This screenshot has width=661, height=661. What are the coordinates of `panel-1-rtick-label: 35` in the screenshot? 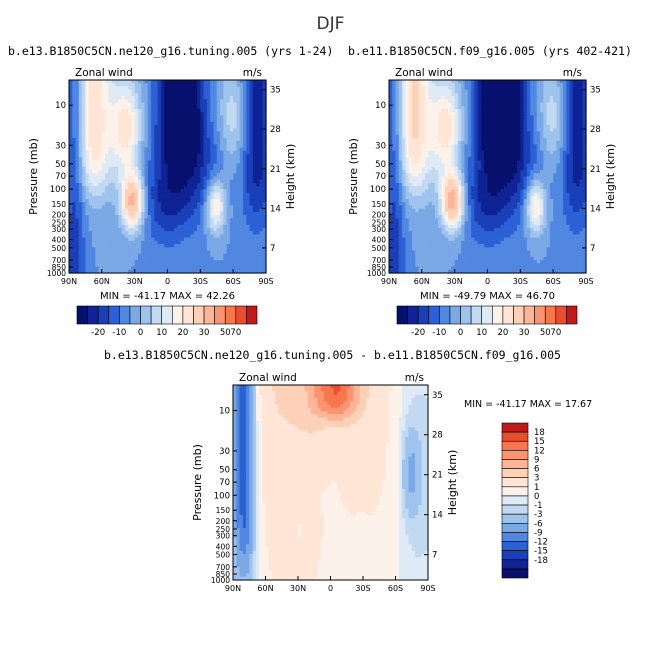 It's located at (275, 91).